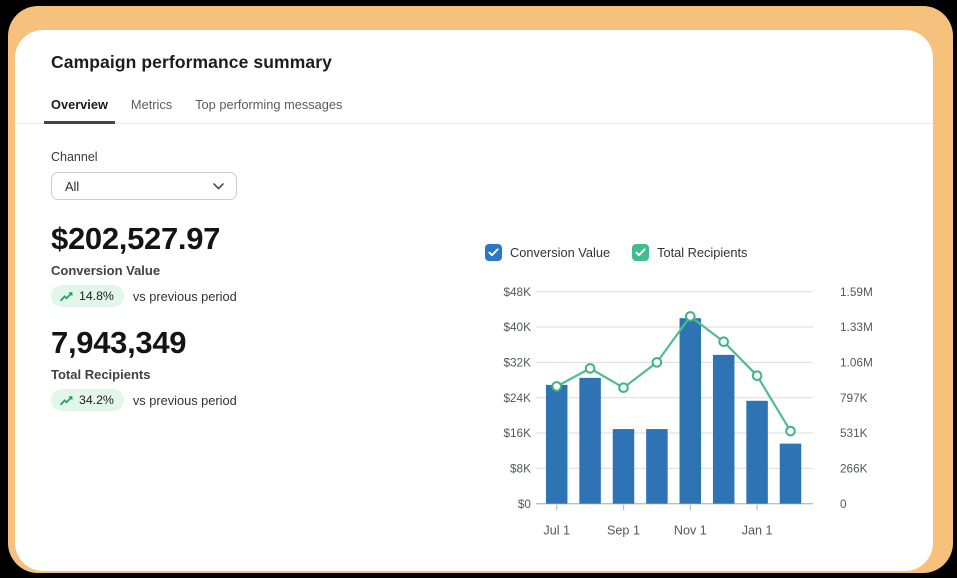 The height and width of the screenshot is (578, 957). I want to click on right-axis-tick-label: 1.33M, so click(856, 327).